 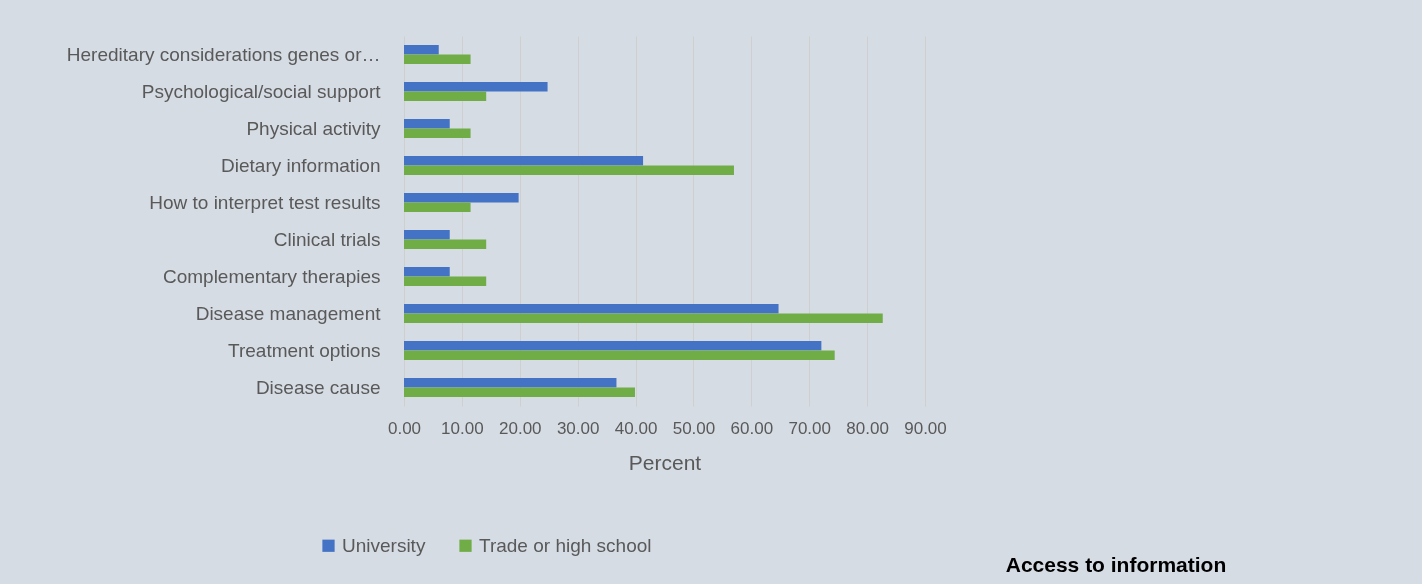 What do you see at coordinates (265, 202) in the screenshot?
I see `y-tick-label: How to interpret test results` at bounding box center [265, 202].